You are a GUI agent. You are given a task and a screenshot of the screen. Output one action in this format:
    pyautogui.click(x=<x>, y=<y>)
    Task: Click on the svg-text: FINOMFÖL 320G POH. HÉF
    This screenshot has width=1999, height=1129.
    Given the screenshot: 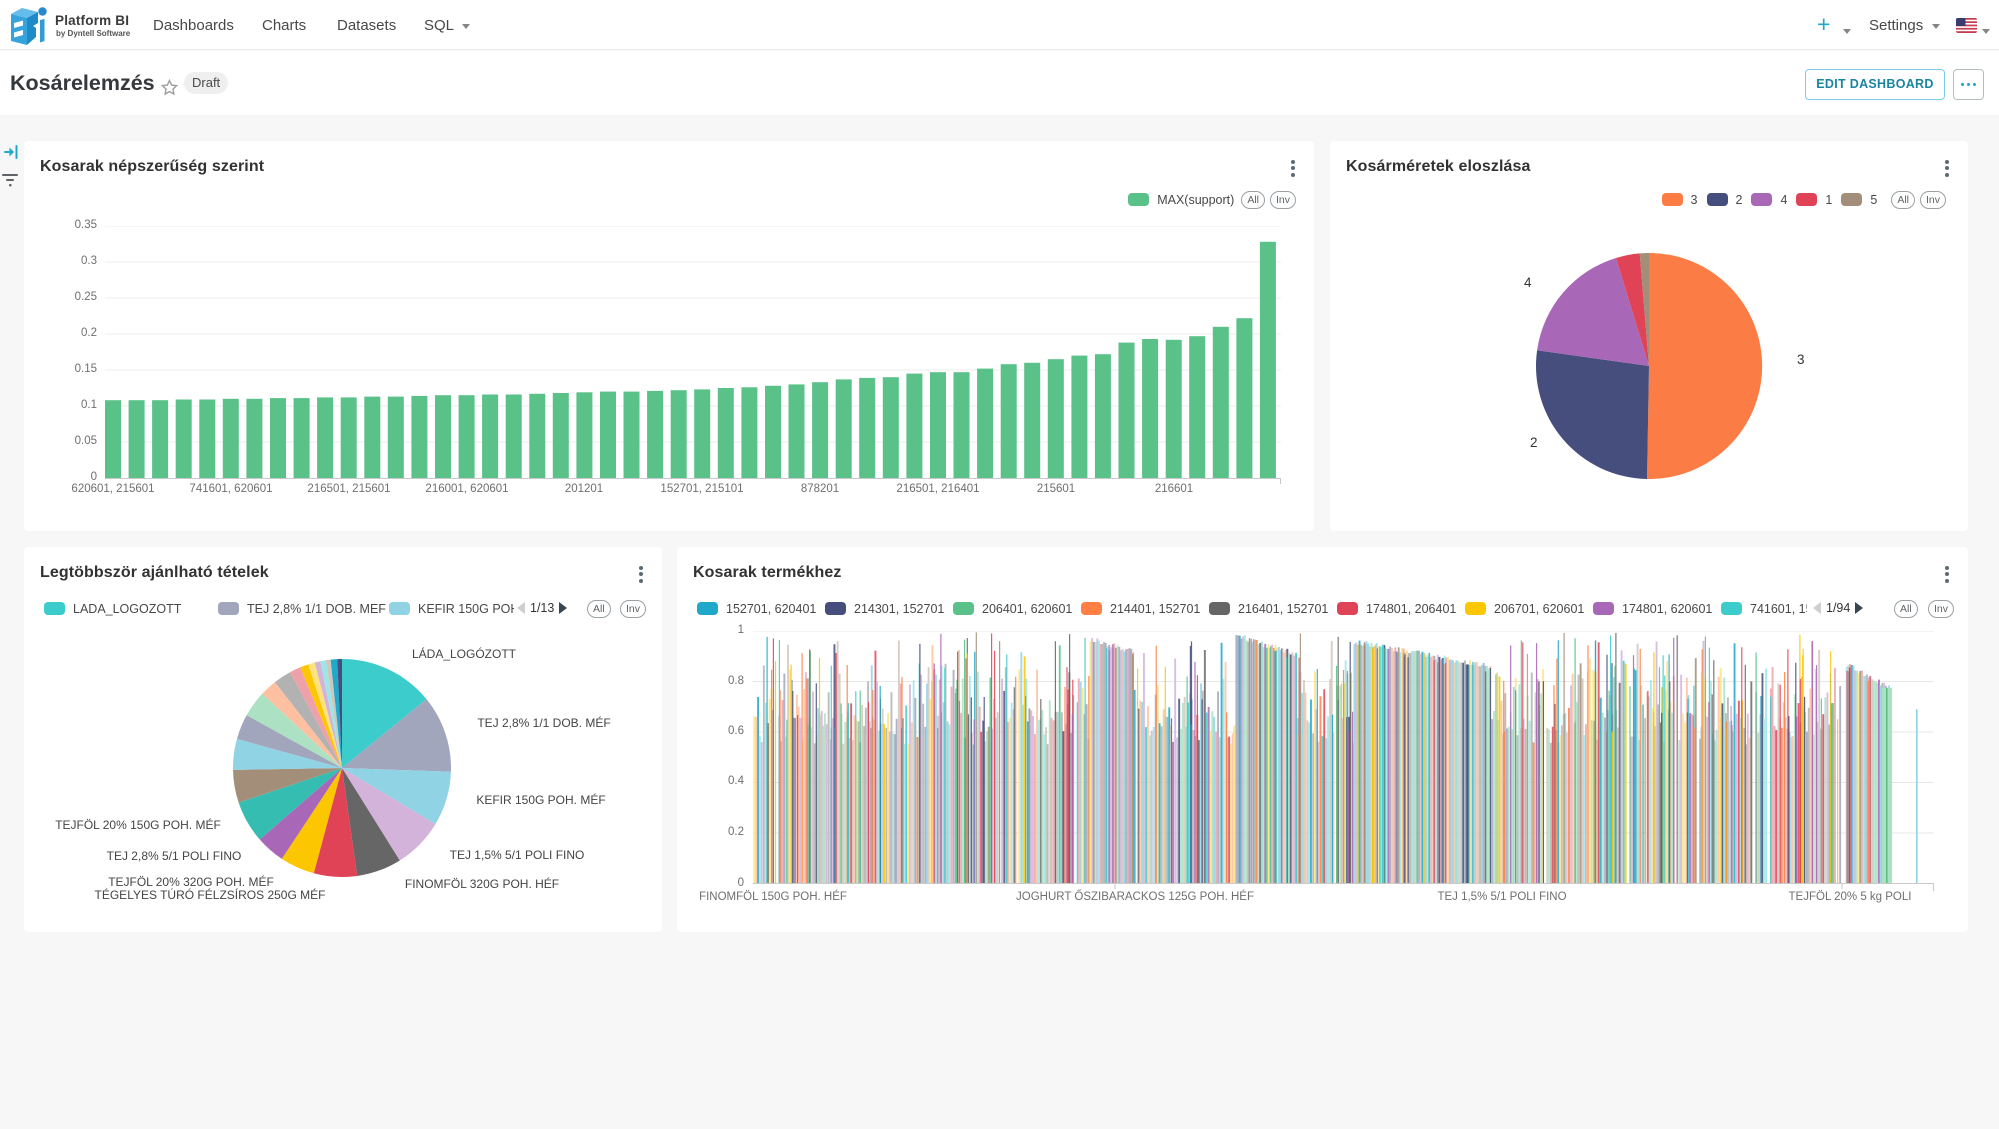 What is the action you would take?
    pyautogui.click(x=482, y=883)
    